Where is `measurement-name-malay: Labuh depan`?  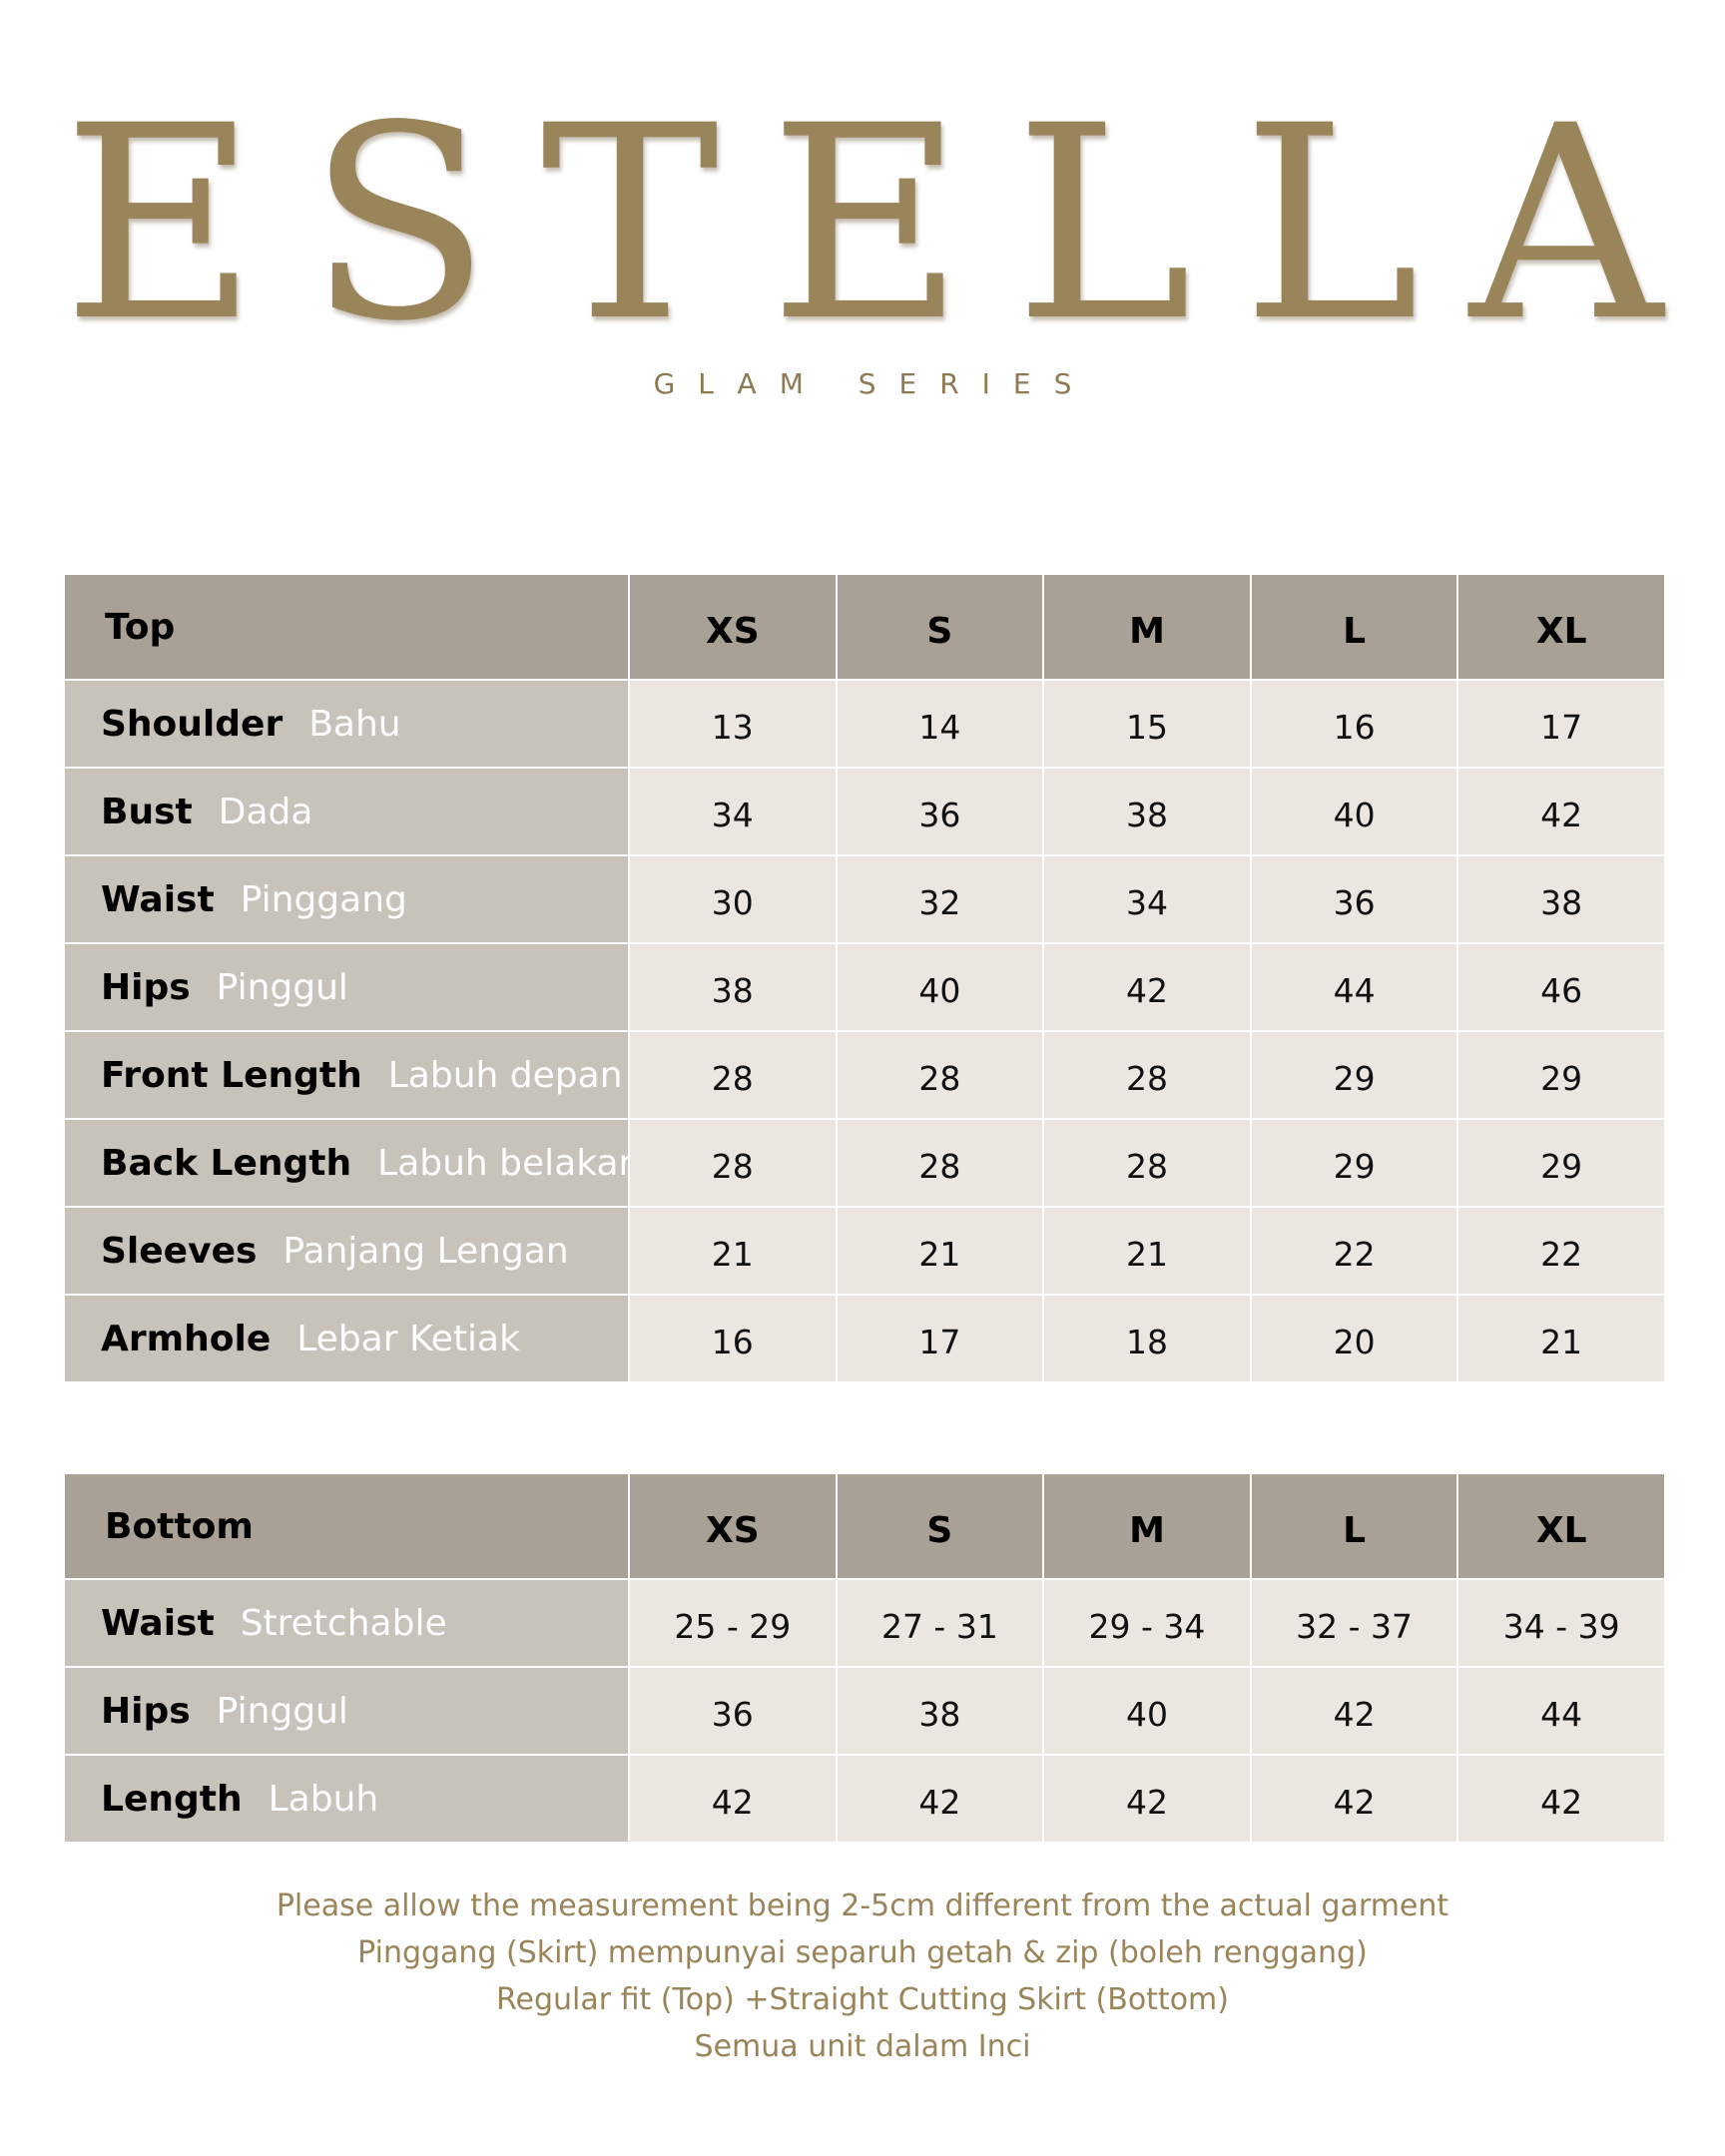
measurement-name-malay: Labuh depan is located at coordinates (505, 1075).